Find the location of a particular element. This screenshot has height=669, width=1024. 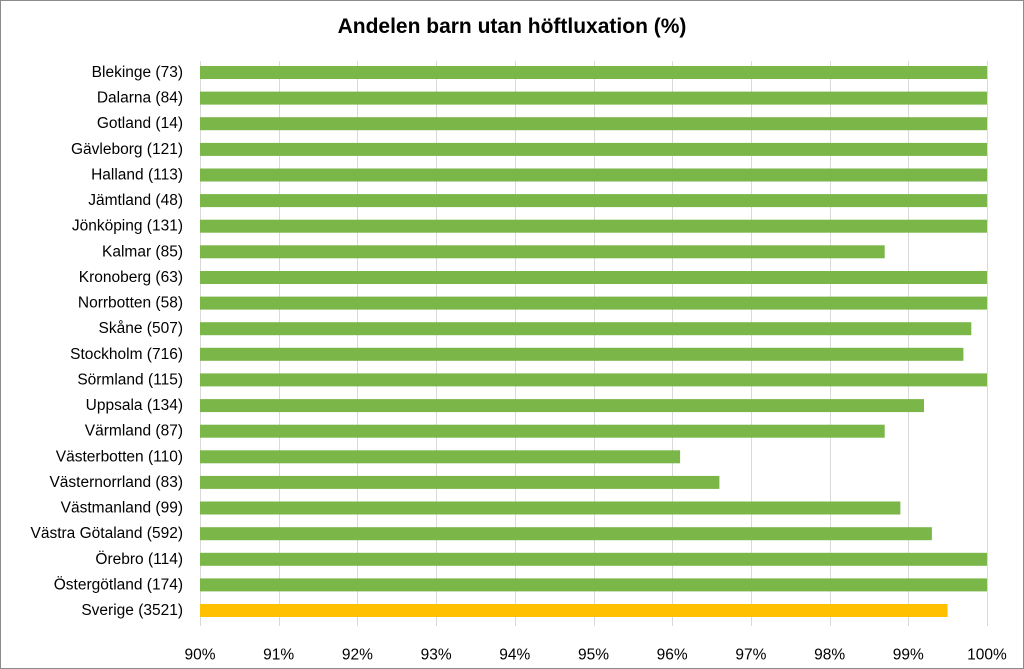

x-tick-label: 98% is located at coordinates (829, 655).